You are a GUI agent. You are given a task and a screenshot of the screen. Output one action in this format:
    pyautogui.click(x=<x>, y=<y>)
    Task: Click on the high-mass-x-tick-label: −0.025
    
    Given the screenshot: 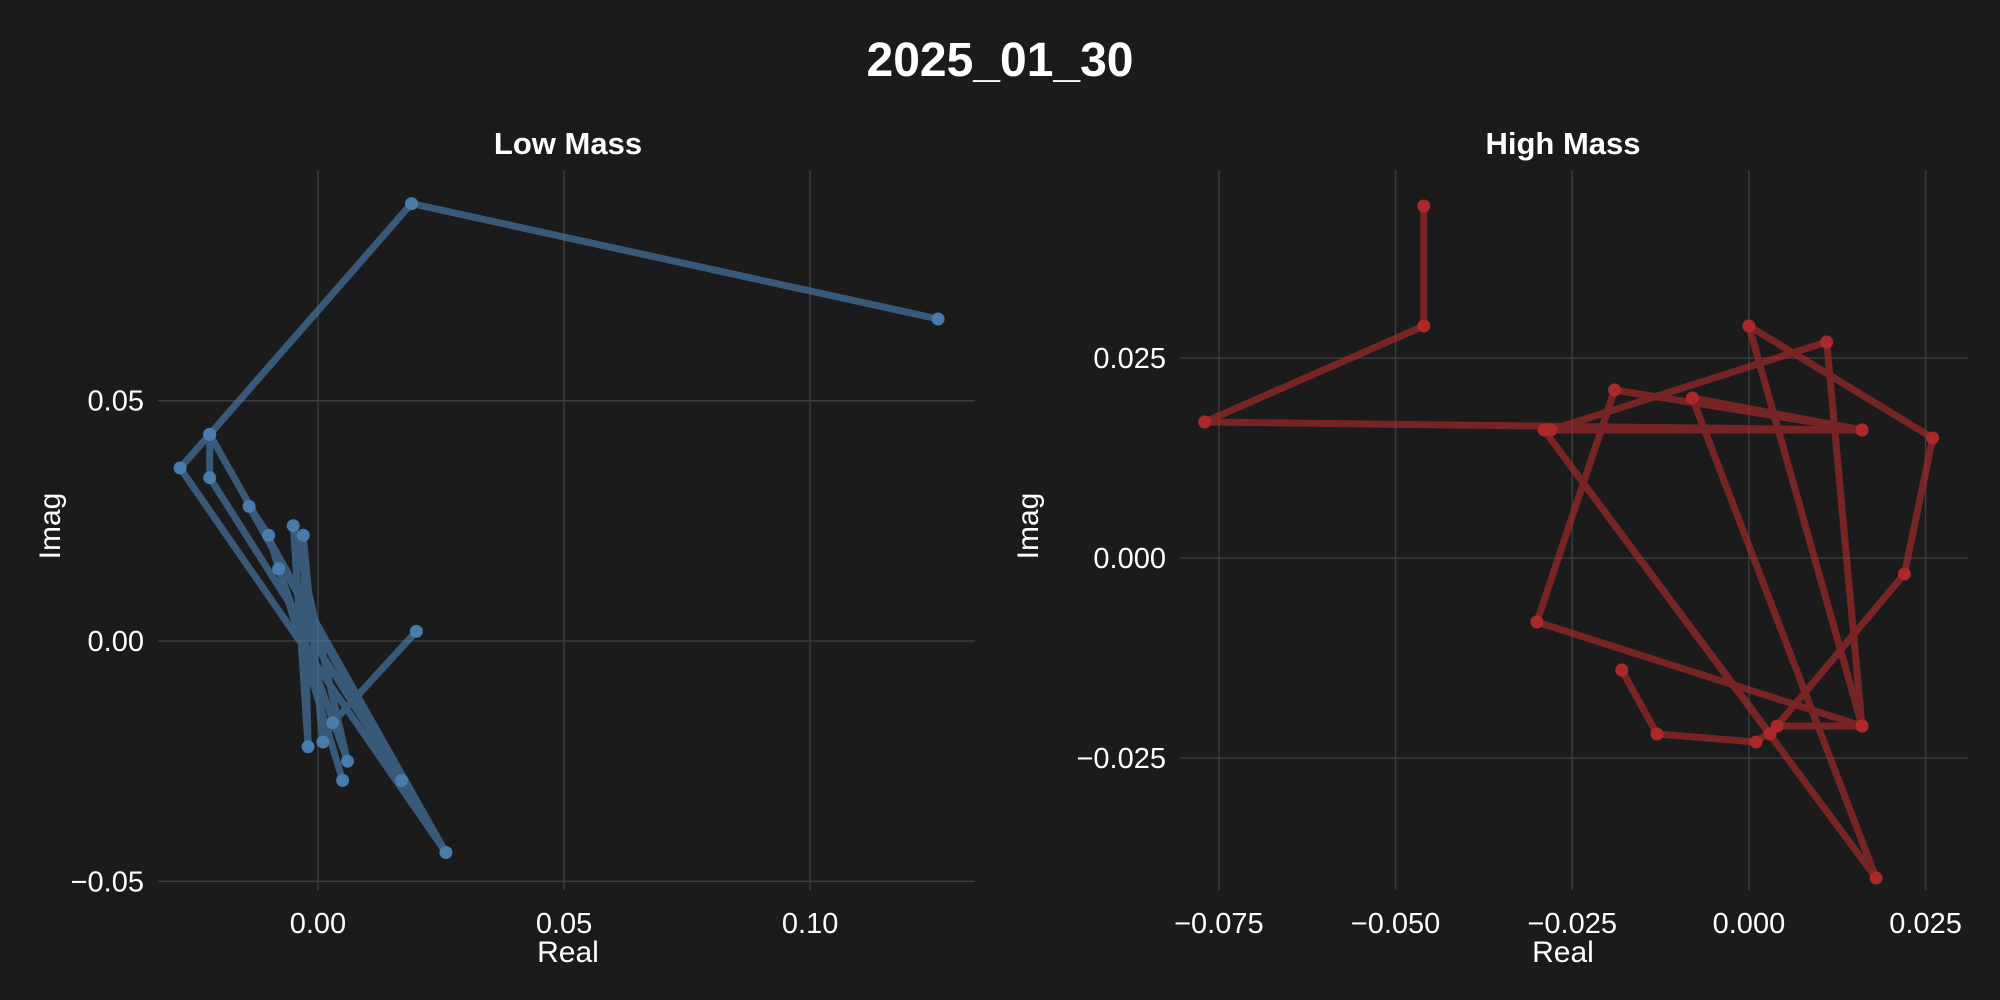 What is the action you would take?
    pyautogui.click(x=1572, y=924)
    